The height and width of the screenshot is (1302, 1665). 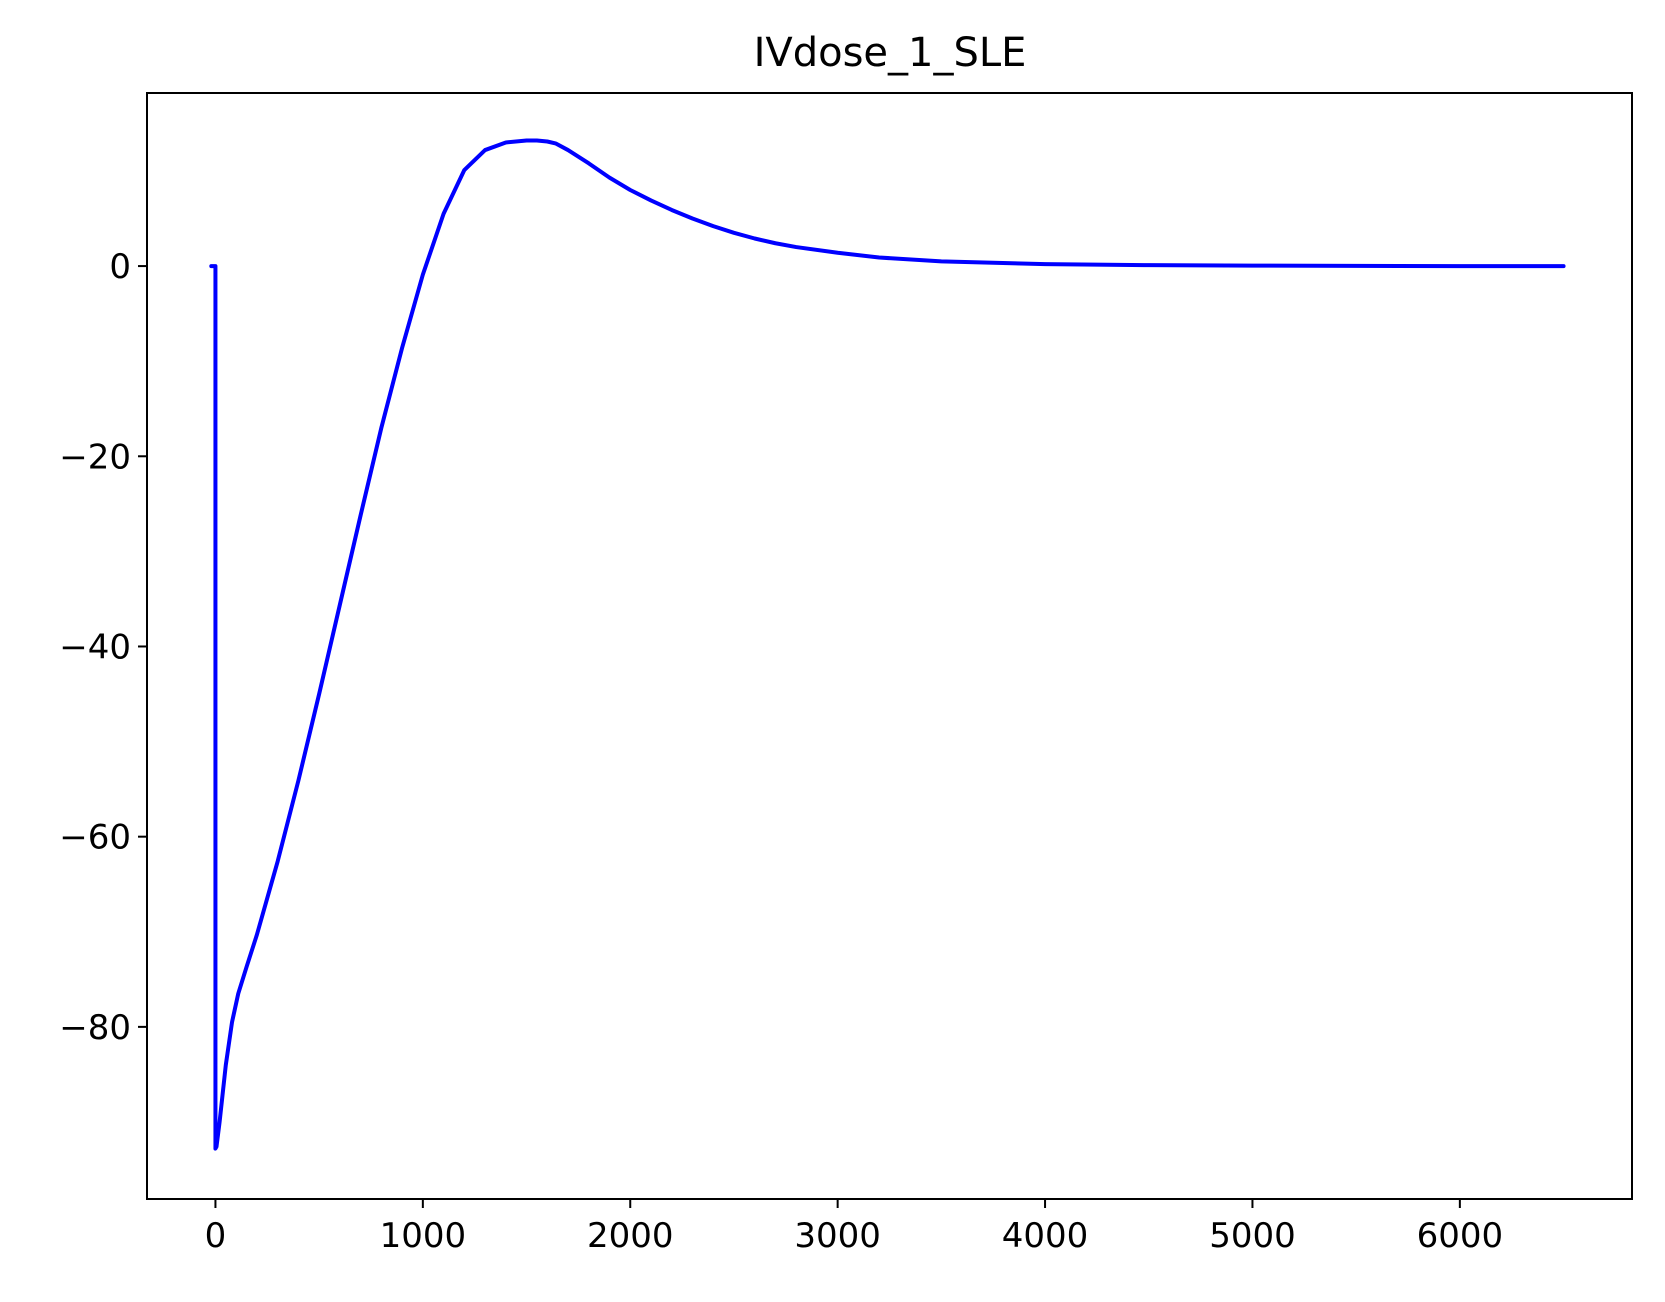 I want to click on x-tick-label: 6000, so click(x=1460, y=1236).